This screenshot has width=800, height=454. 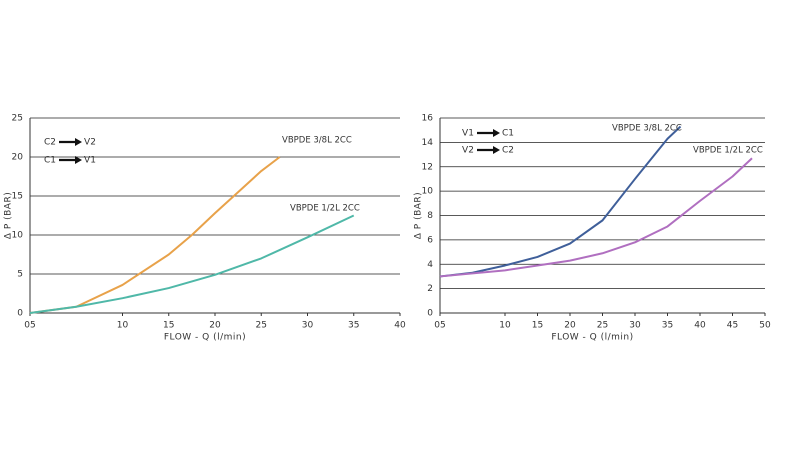 I want to click on y-tick-label: 5, so click(x=20, y=275).